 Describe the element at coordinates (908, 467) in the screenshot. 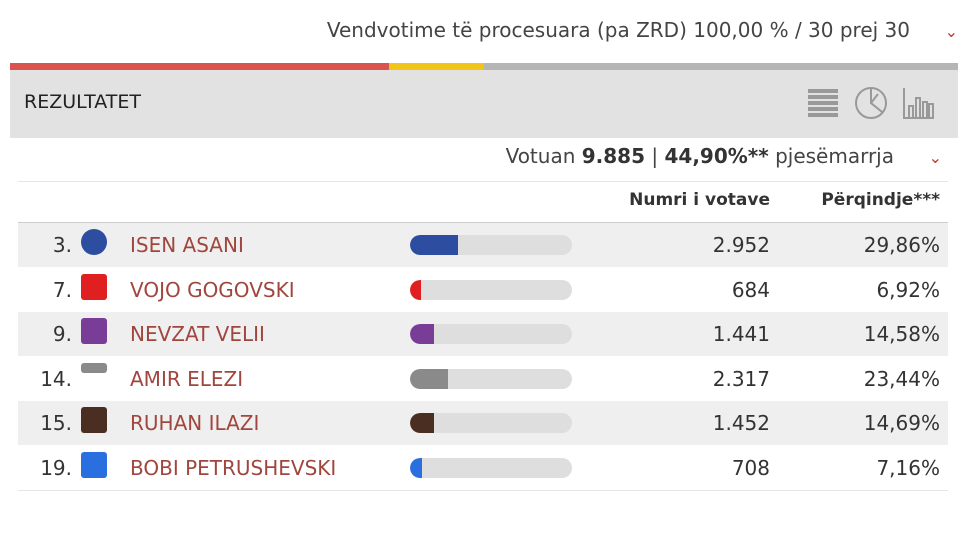

I see `vote-percent: 7,16%` at that location.